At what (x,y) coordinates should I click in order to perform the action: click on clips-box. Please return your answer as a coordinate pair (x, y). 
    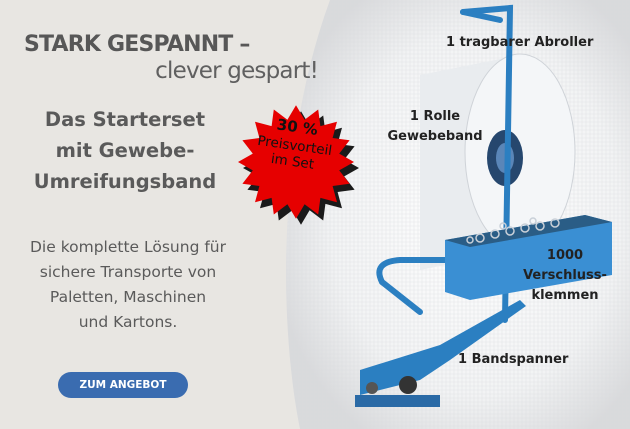
    Looking at the image, I should click on (528, 257).